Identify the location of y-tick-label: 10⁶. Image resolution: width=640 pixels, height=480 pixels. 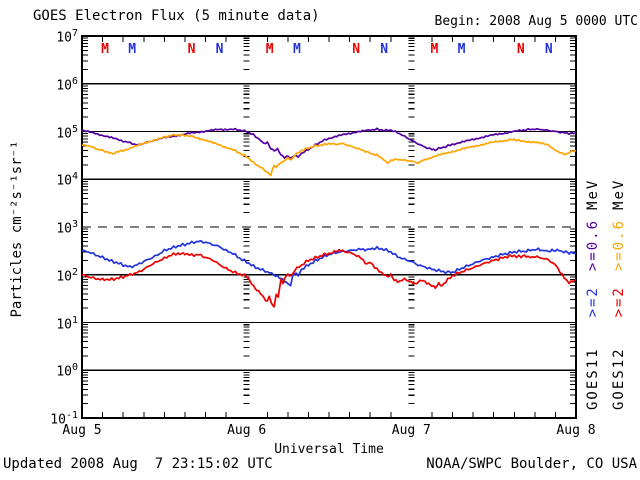
(67, 84).